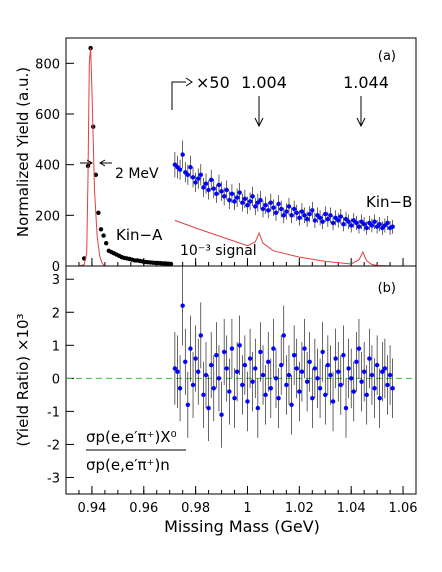  Describe the element at coordinates (182, 93) in the screenshot. I see `scale-arrow` at that location.